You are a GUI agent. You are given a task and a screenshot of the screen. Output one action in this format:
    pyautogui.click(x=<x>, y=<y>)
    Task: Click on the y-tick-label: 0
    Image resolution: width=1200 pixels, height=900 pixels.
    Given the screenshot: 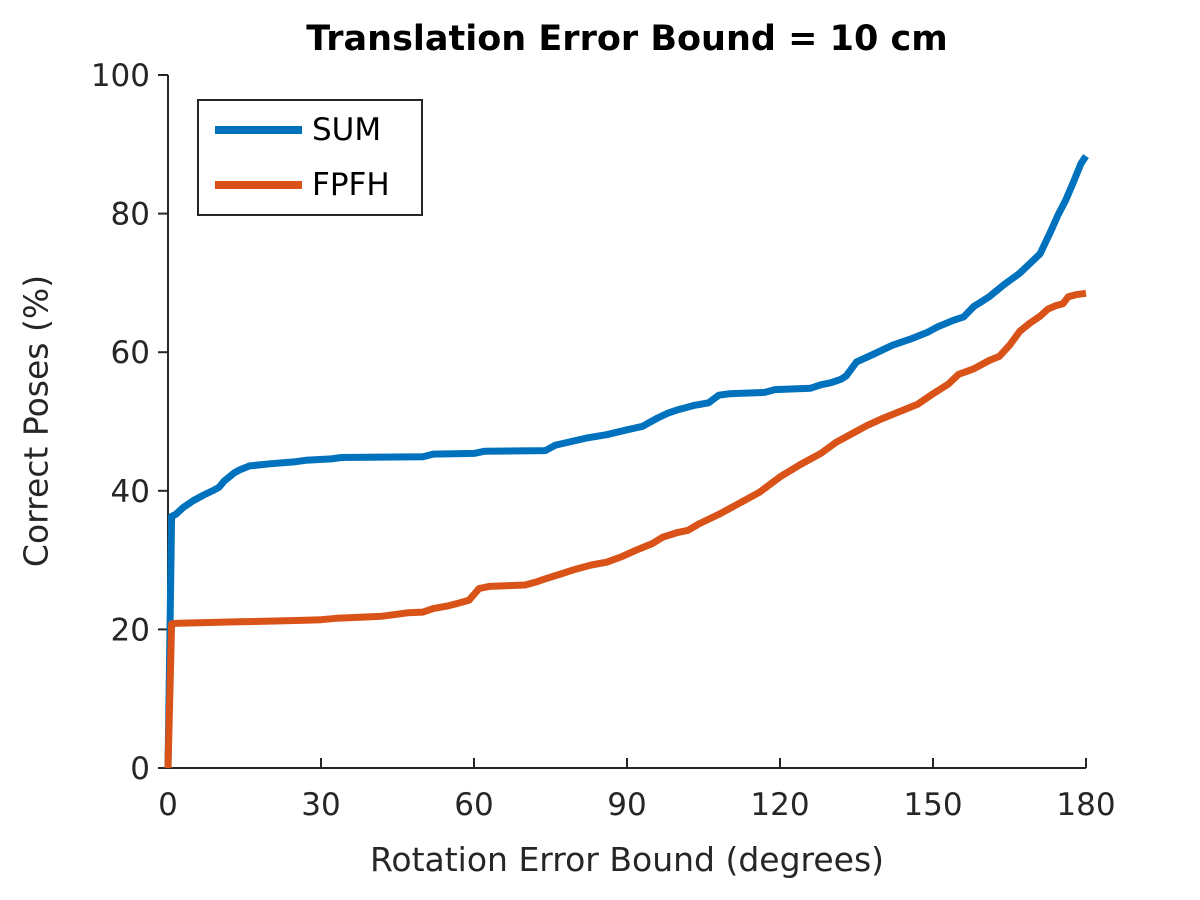 What is the action you would take?
    pyautogui.click(x=140, y=769)
    